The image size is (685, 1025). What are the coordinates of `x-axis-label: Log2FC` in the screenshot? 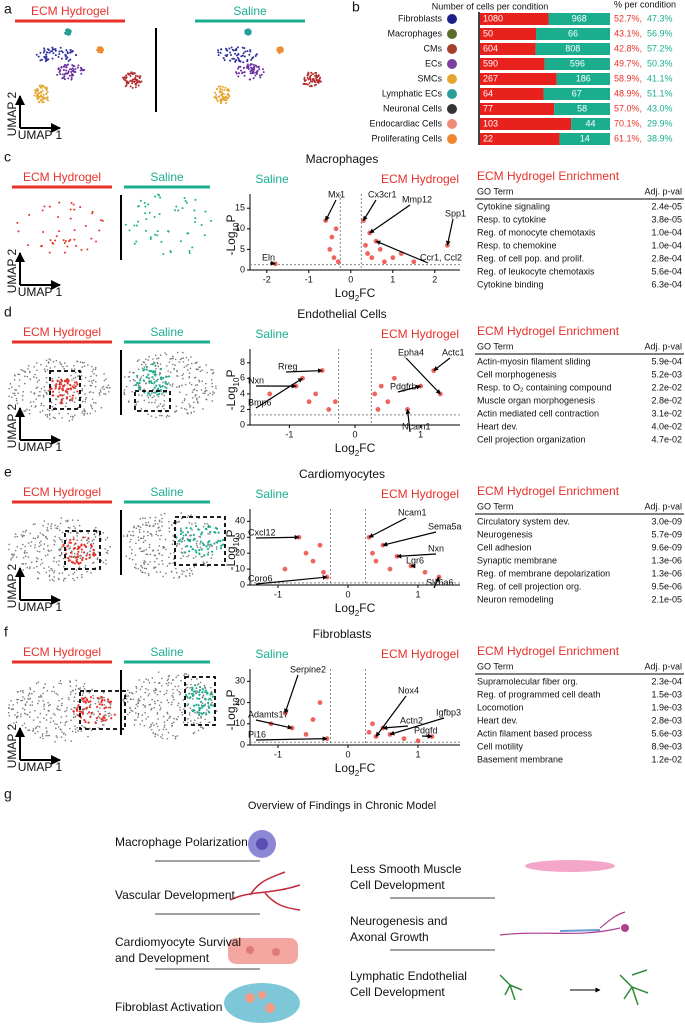 It's located at (355, 449).